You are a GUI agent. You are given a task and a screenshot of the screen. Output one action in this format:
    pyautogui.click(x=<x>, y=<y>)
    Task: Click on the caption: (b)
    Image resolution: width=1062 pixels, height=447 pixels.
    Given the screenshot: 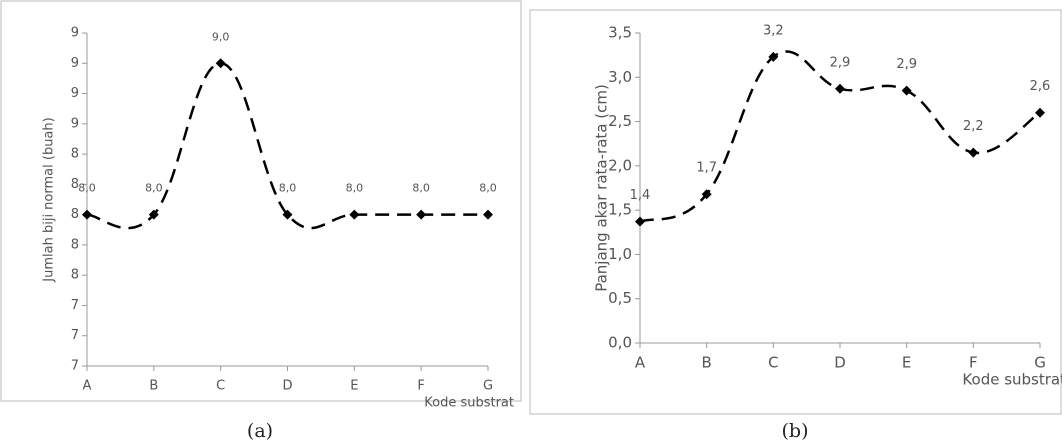 What is the action you would take?
    pyautogui.click(x=795, y=431)
    